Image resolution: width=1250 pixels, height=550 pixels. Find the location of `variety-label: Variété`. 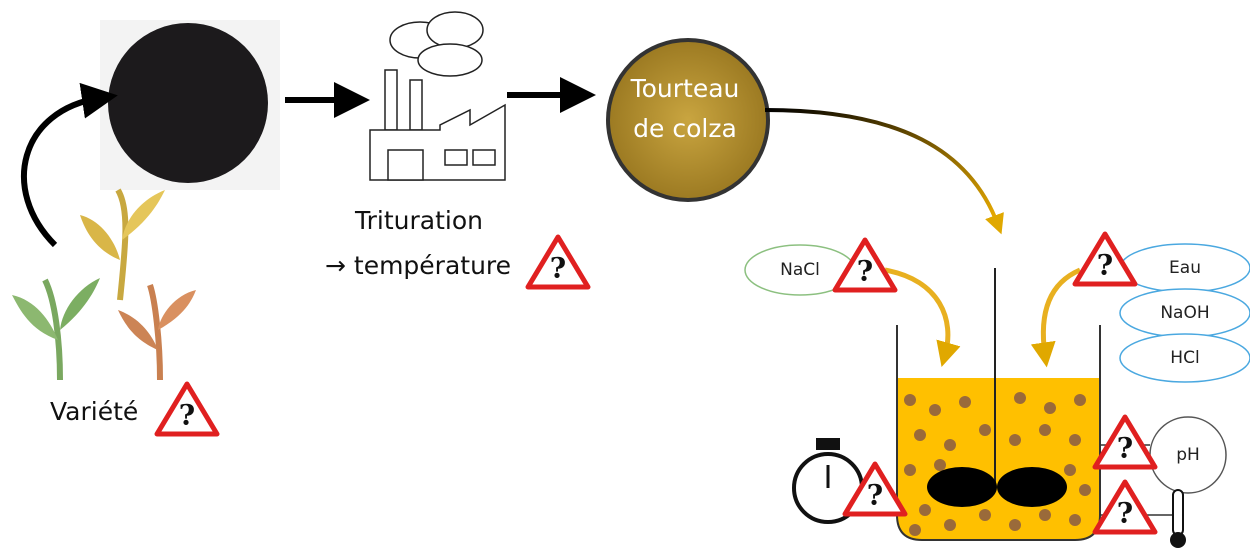

variety-label: Variété is located at coordinates (94, 411).